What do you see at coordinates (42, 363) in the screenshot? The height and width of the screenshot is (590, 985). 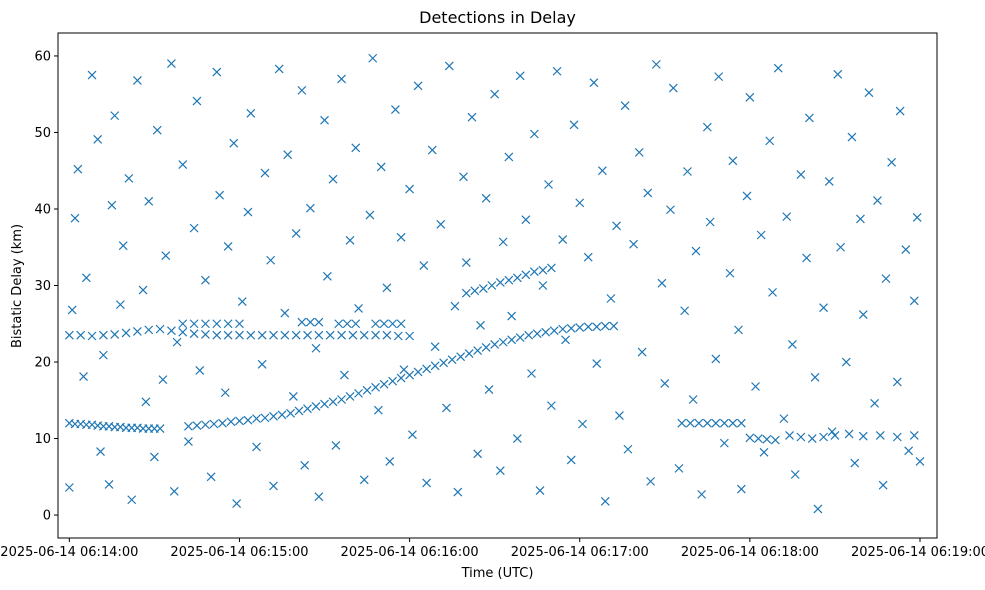 I see `y-tick-label: 20` at bounding box center [42, 363].